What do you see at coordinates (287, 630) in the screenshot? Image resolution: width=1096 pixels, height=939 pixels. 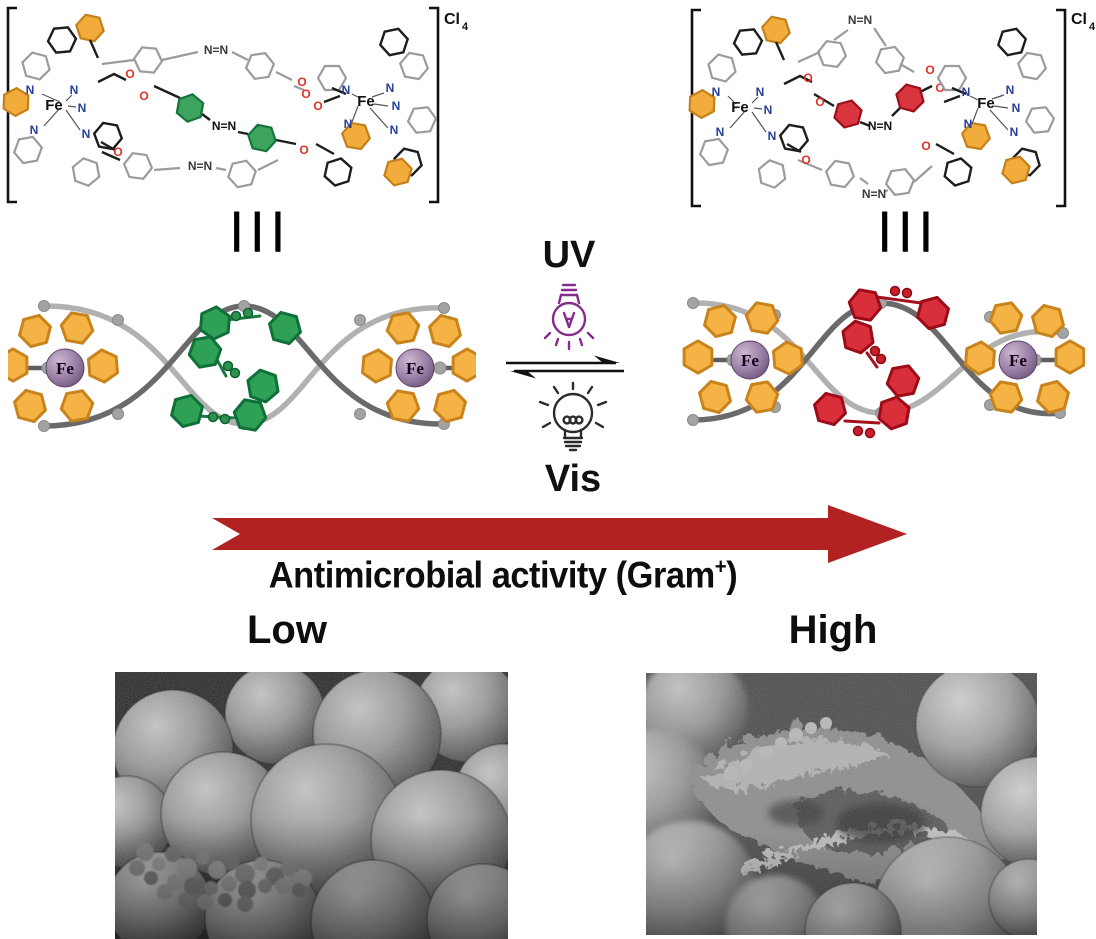 I see `low-label: Low` at bounding box center [287, 630].